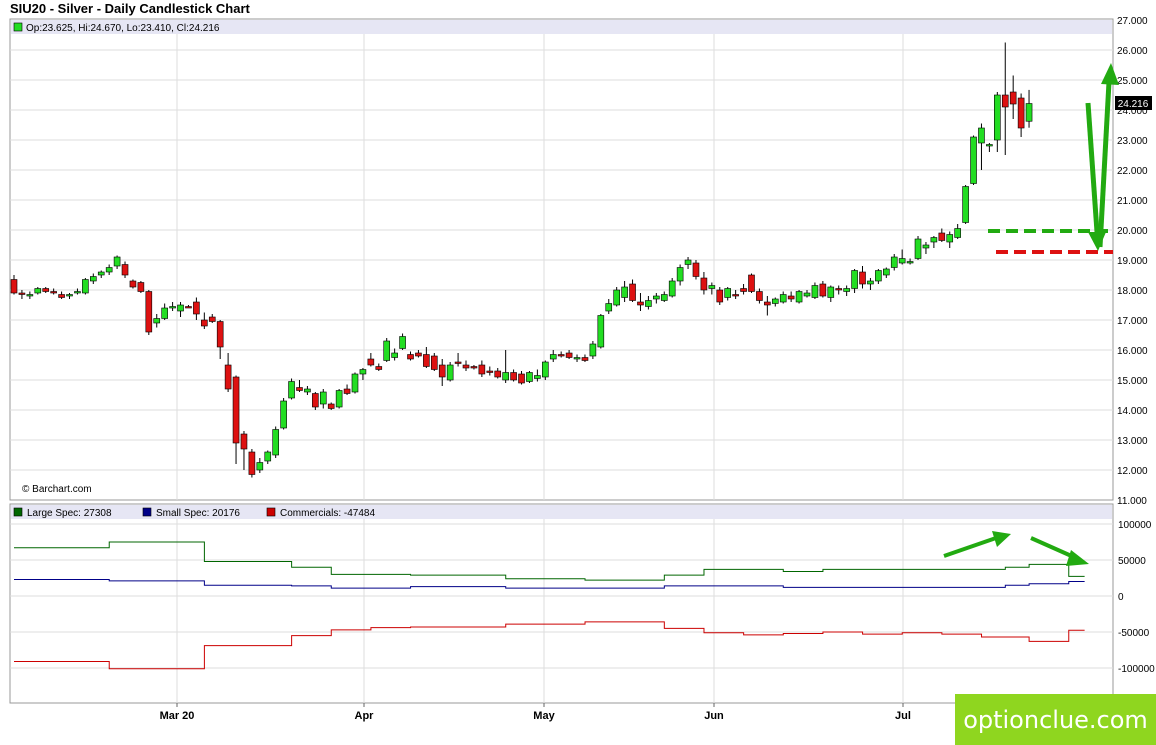  I want to click on price-y-tick: 18.000, so click(1132, 291).